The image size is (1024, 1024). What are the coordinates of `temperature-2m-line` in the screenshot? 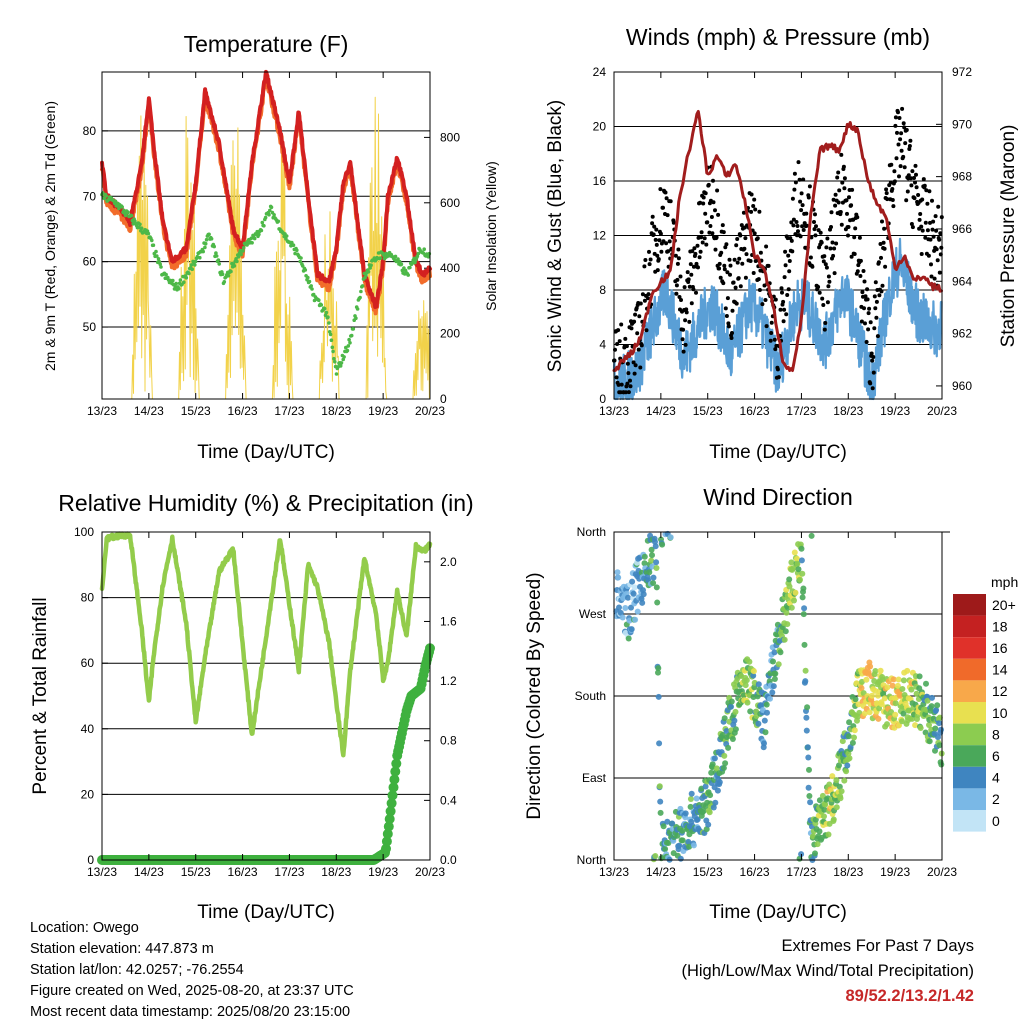 It's located at (266, 189).